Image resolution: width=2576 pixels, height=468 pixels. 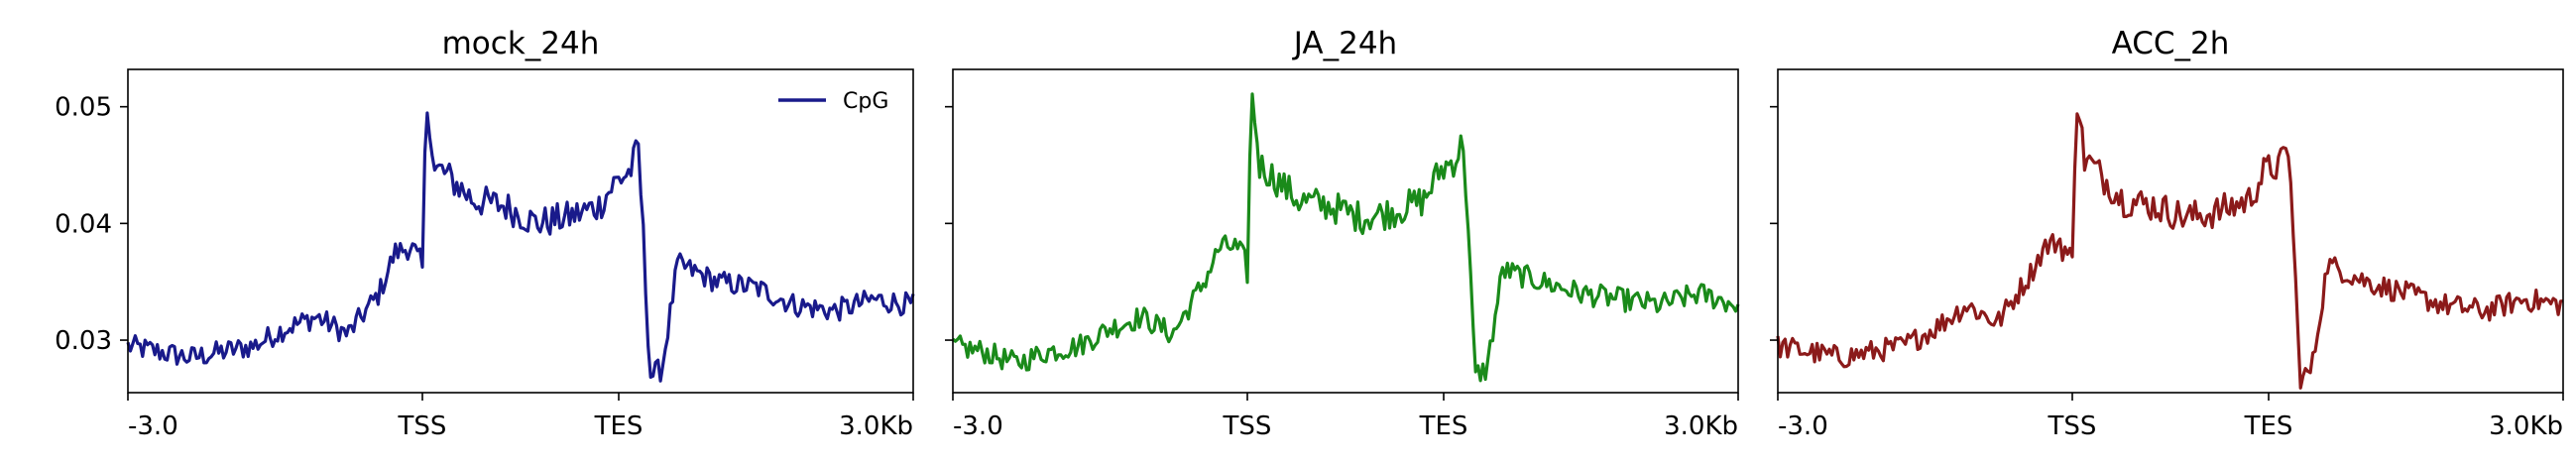 What do you see at coordinates (833, 101) in the screenshot?
I see `legend: CpG` at bounding box center [833, 101].